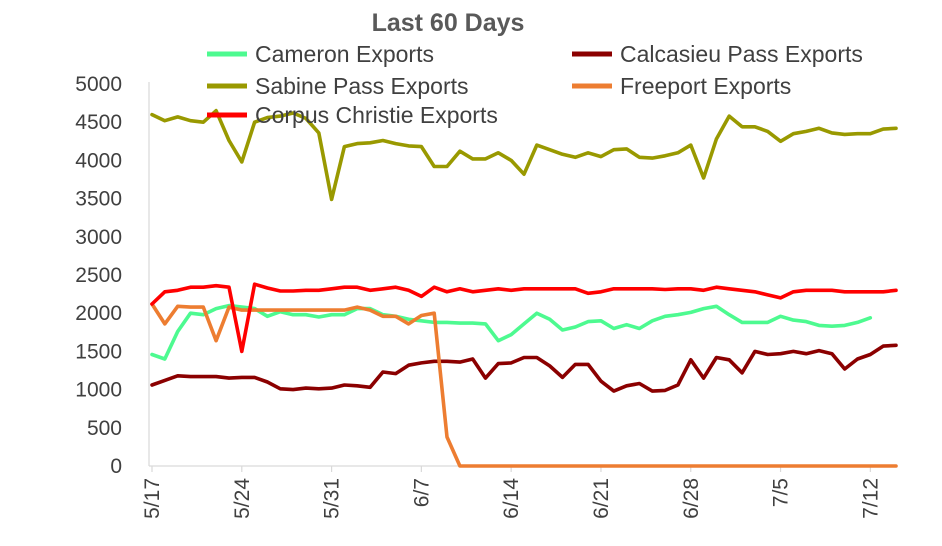 Image resolution: width=942 pixels, height=546 pixels. What do you see at coordinates (116, 466) in the screenshot?
I see `y-tick-label: 0` at bounding box center [116, 466].